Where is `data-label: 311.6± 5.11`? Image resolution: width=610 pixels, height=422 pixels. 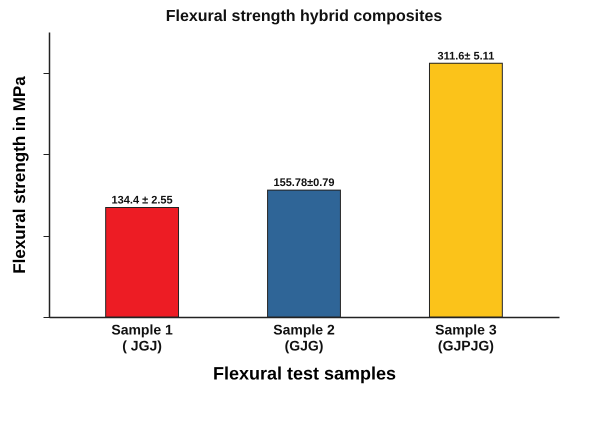 data-label: 311.6± 5.11 is located at coordinates (465, 56).